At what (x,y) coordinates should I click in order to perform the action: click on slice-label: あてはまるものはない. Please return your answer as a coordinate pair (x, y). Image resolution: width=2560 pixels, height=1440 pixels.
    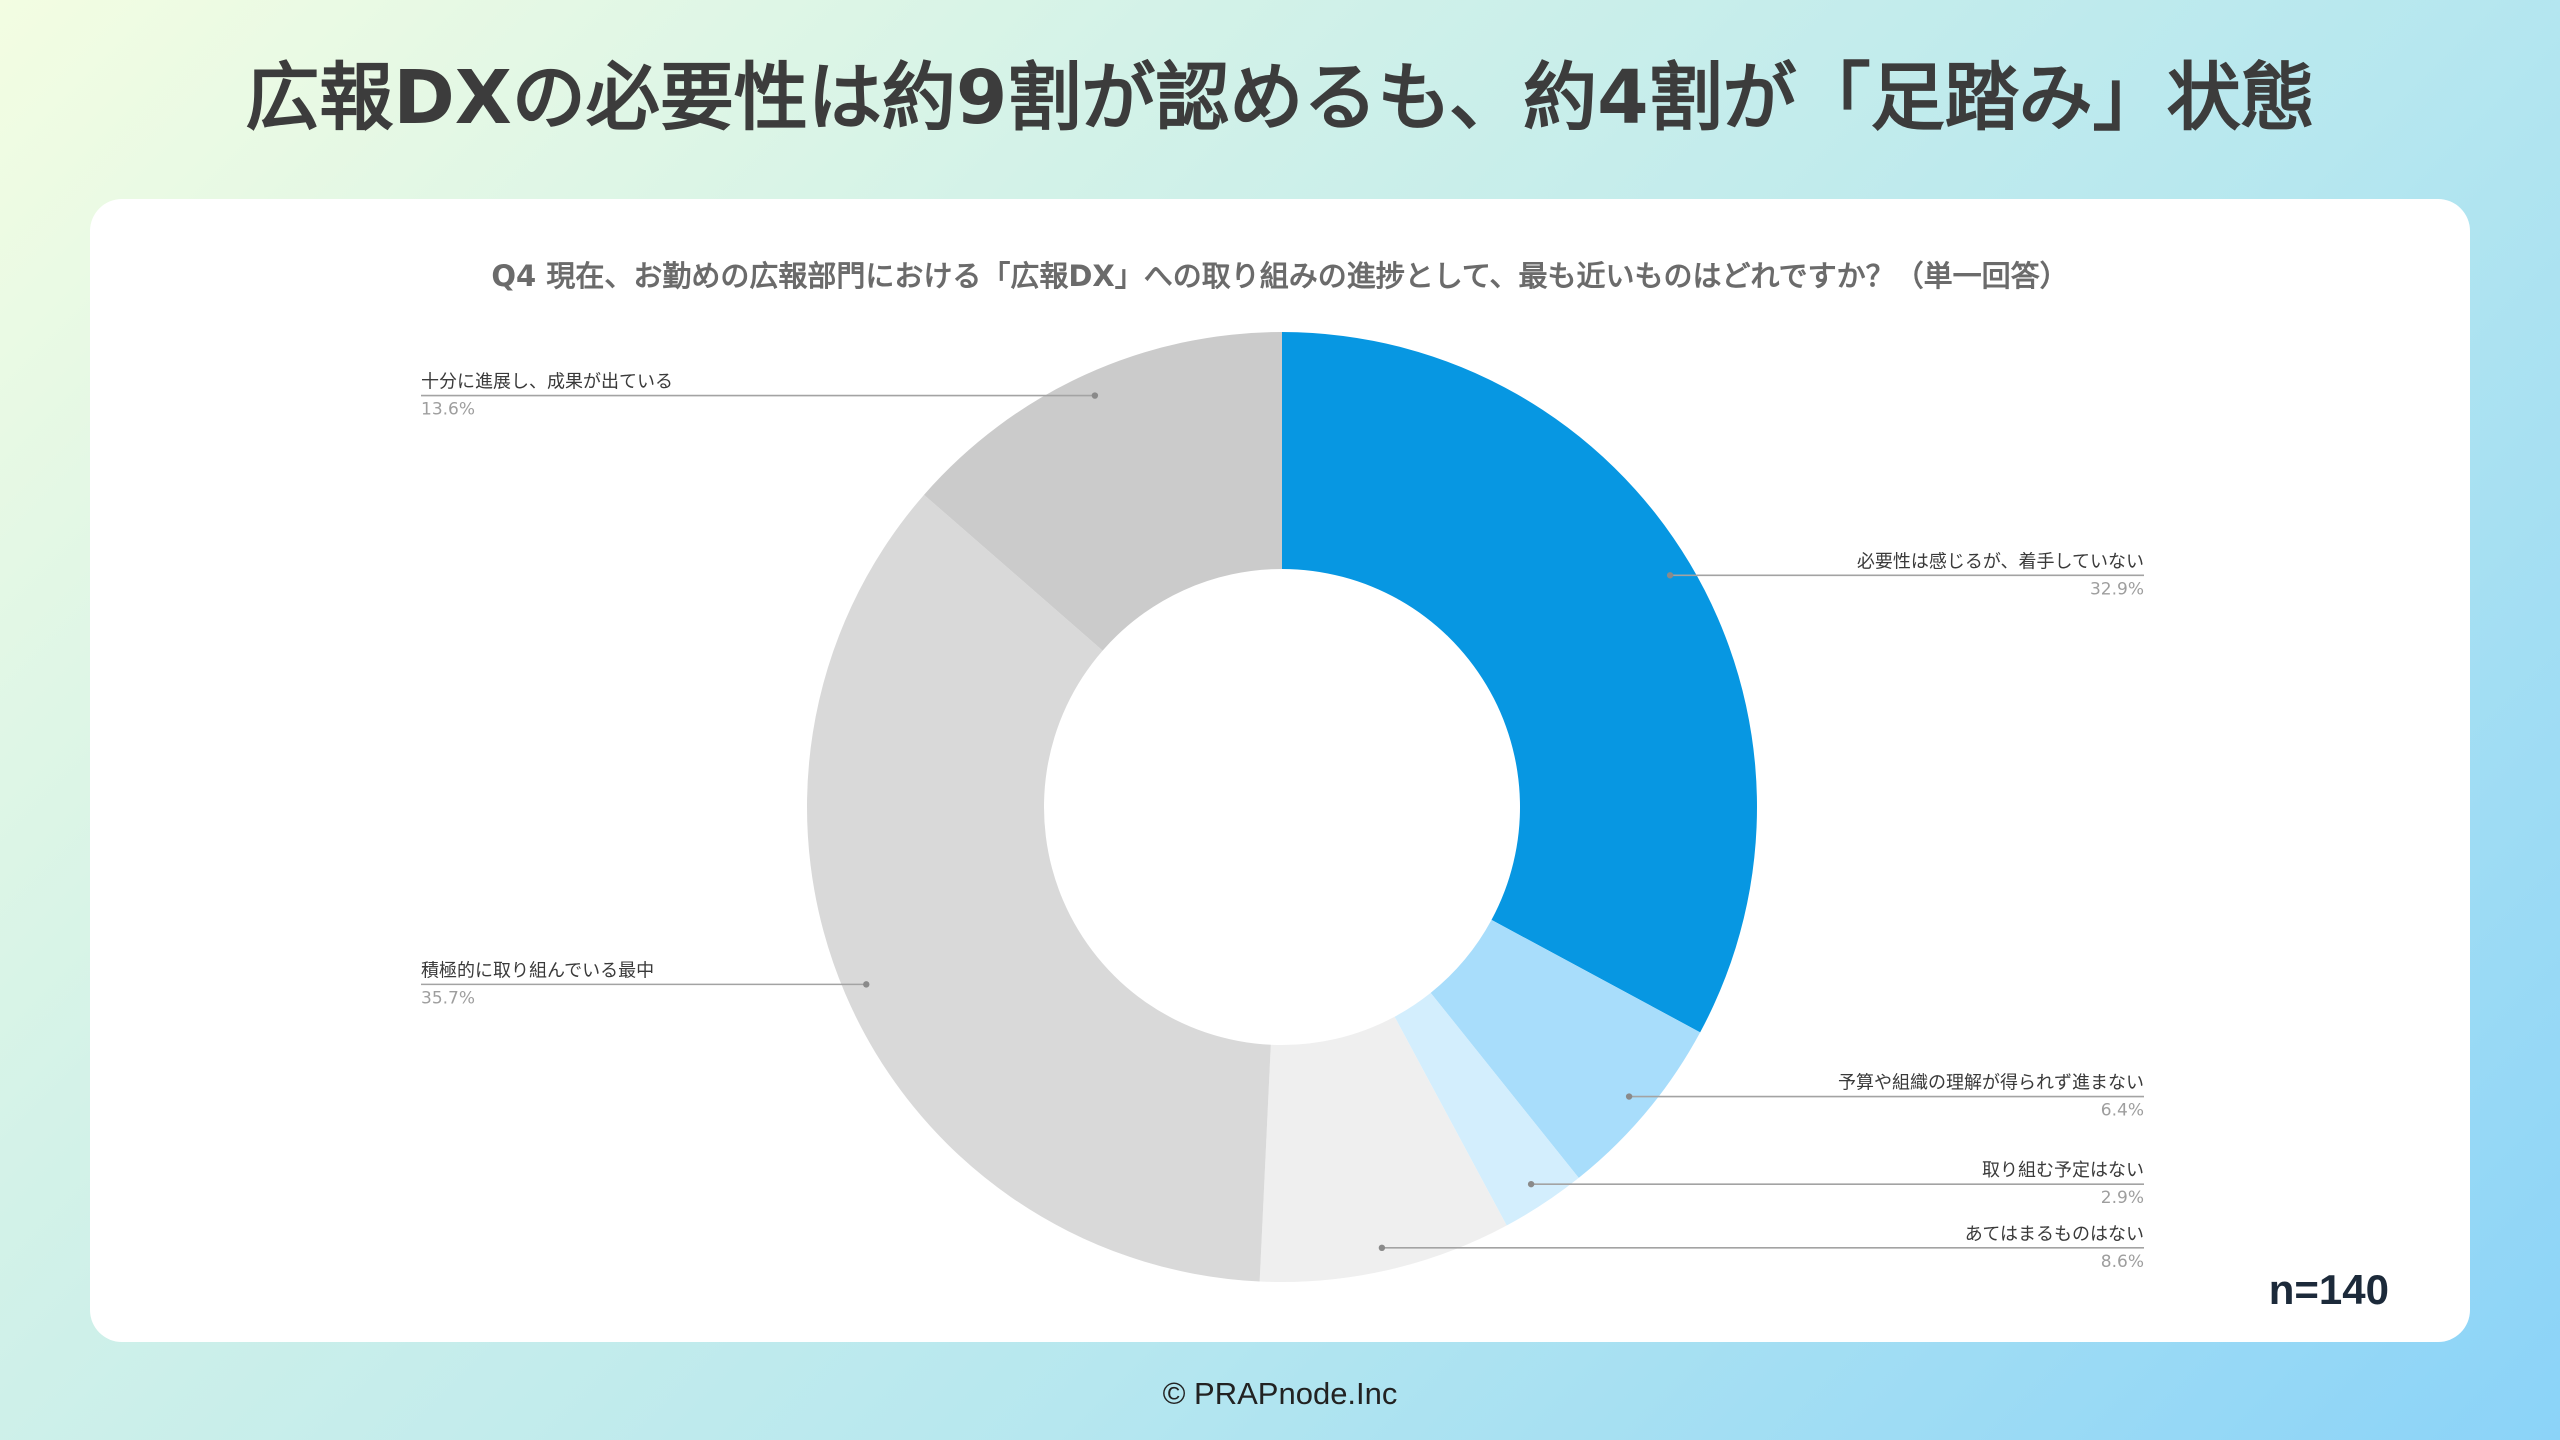
    Looking at the image, I should click on (2054, 1234).